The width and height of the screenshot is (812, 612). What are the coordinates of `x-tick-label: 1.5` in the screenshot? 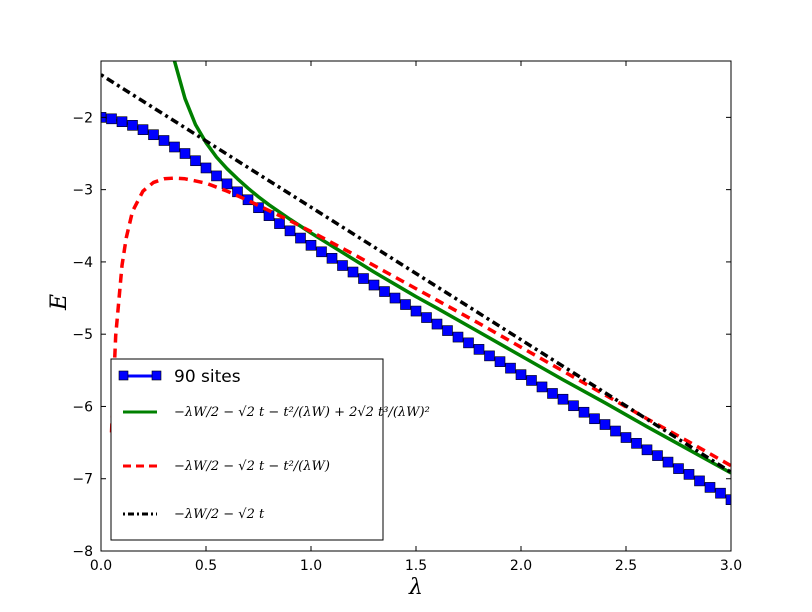 It's located at (416, 566).